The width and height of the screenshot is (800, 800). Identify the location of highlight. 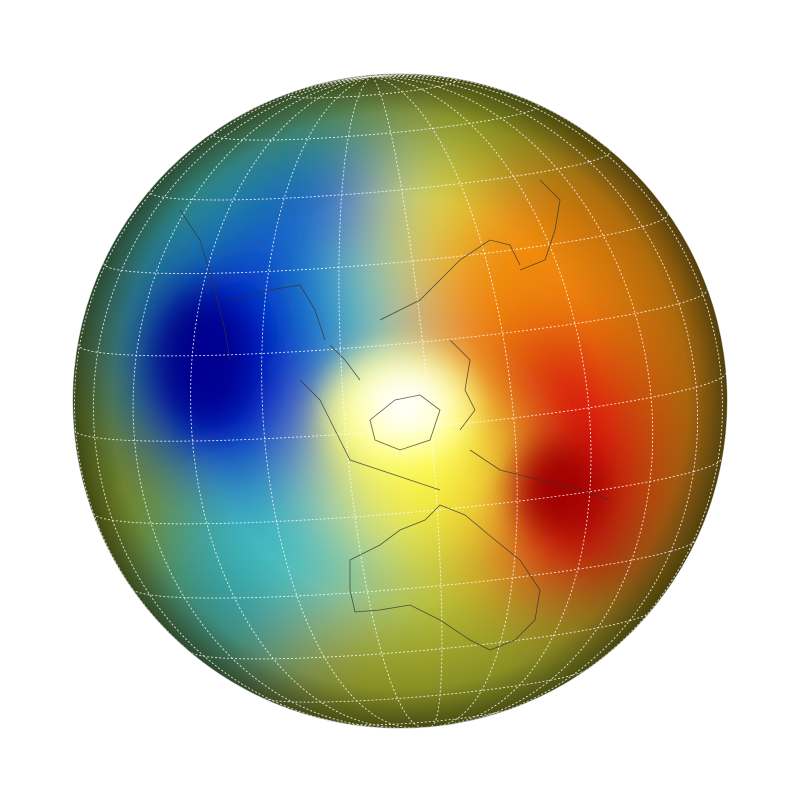
(400, 400).